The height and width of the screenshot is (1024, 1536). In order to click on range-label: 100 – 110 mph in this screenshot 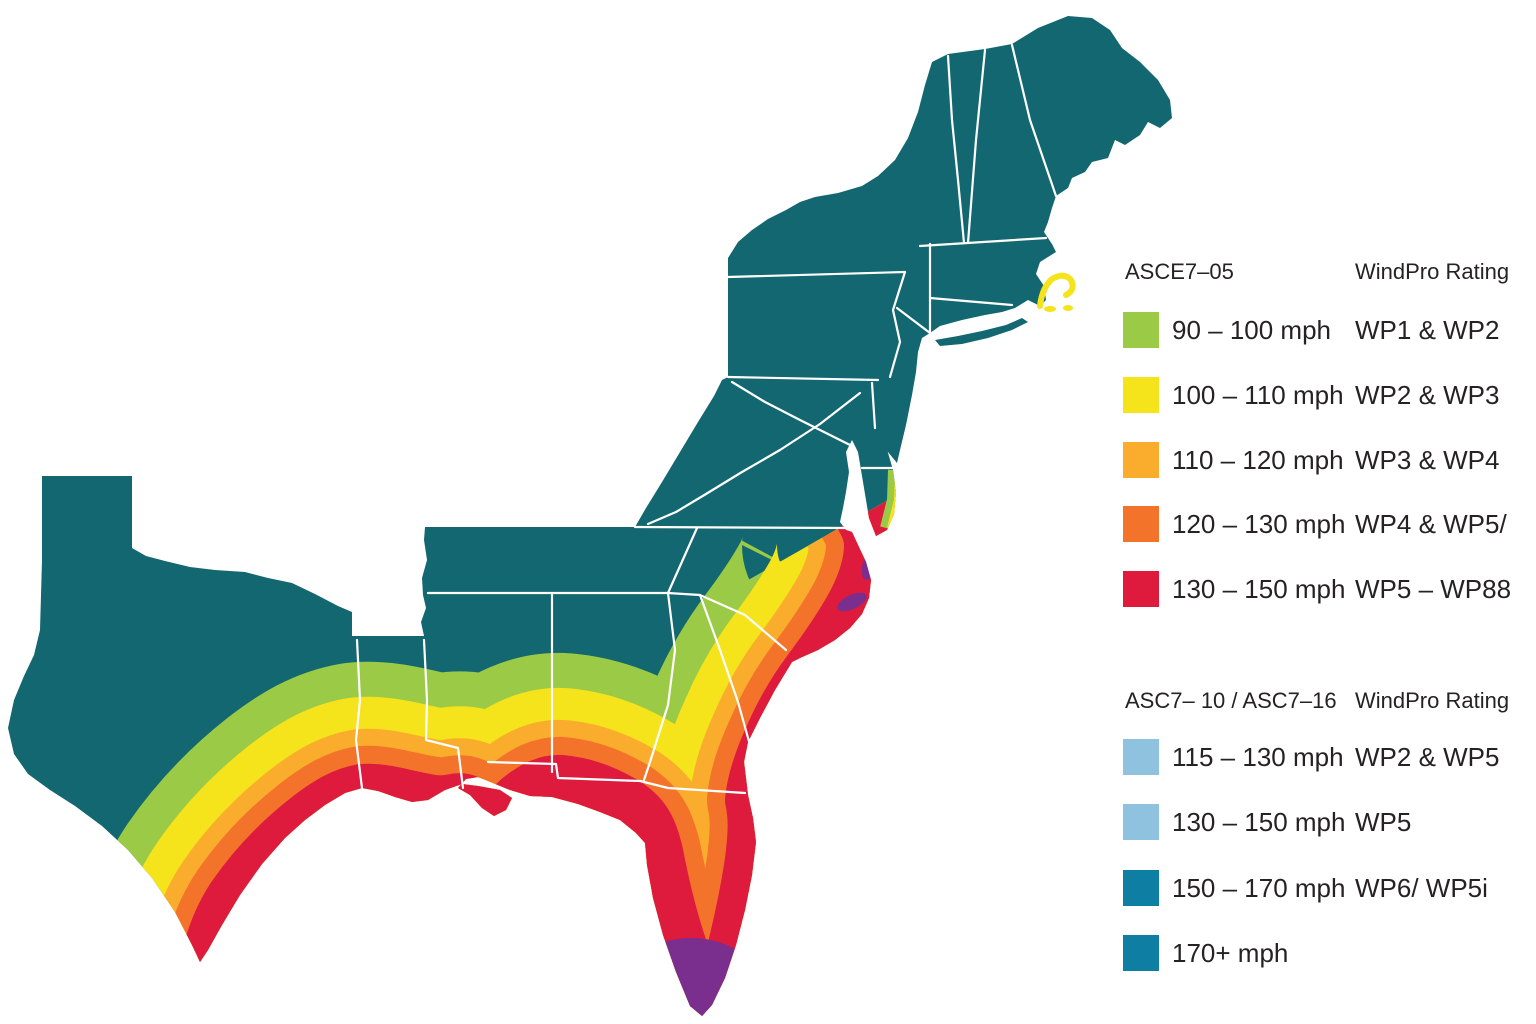, I will do `click(1258, 395)`.